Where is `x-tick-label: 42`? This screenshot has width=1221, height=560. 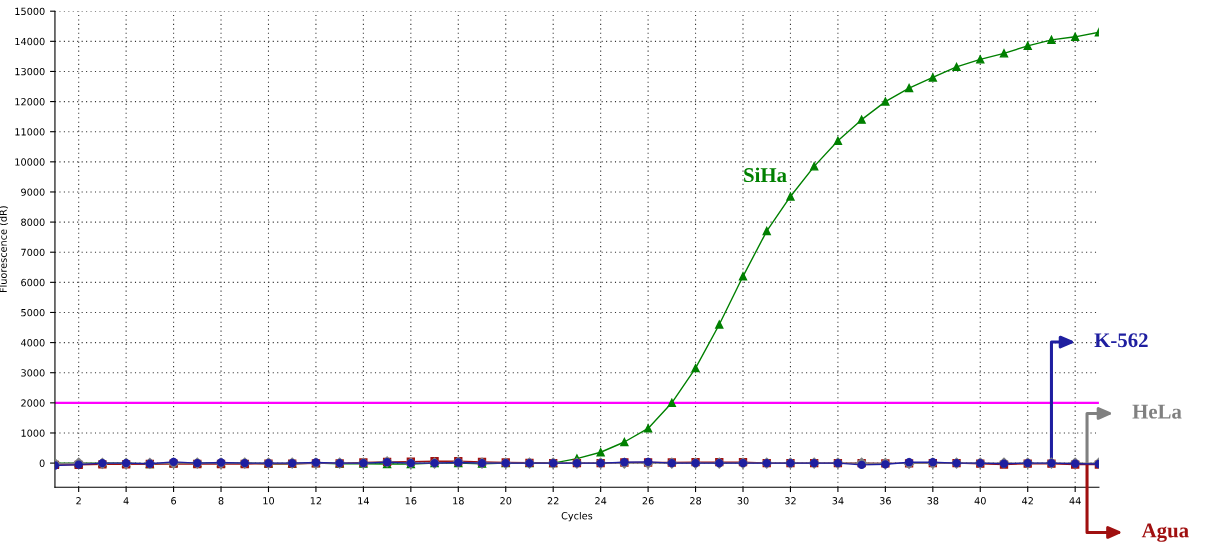 x-tick-label: 42 is located at coordinates (1027, 501).